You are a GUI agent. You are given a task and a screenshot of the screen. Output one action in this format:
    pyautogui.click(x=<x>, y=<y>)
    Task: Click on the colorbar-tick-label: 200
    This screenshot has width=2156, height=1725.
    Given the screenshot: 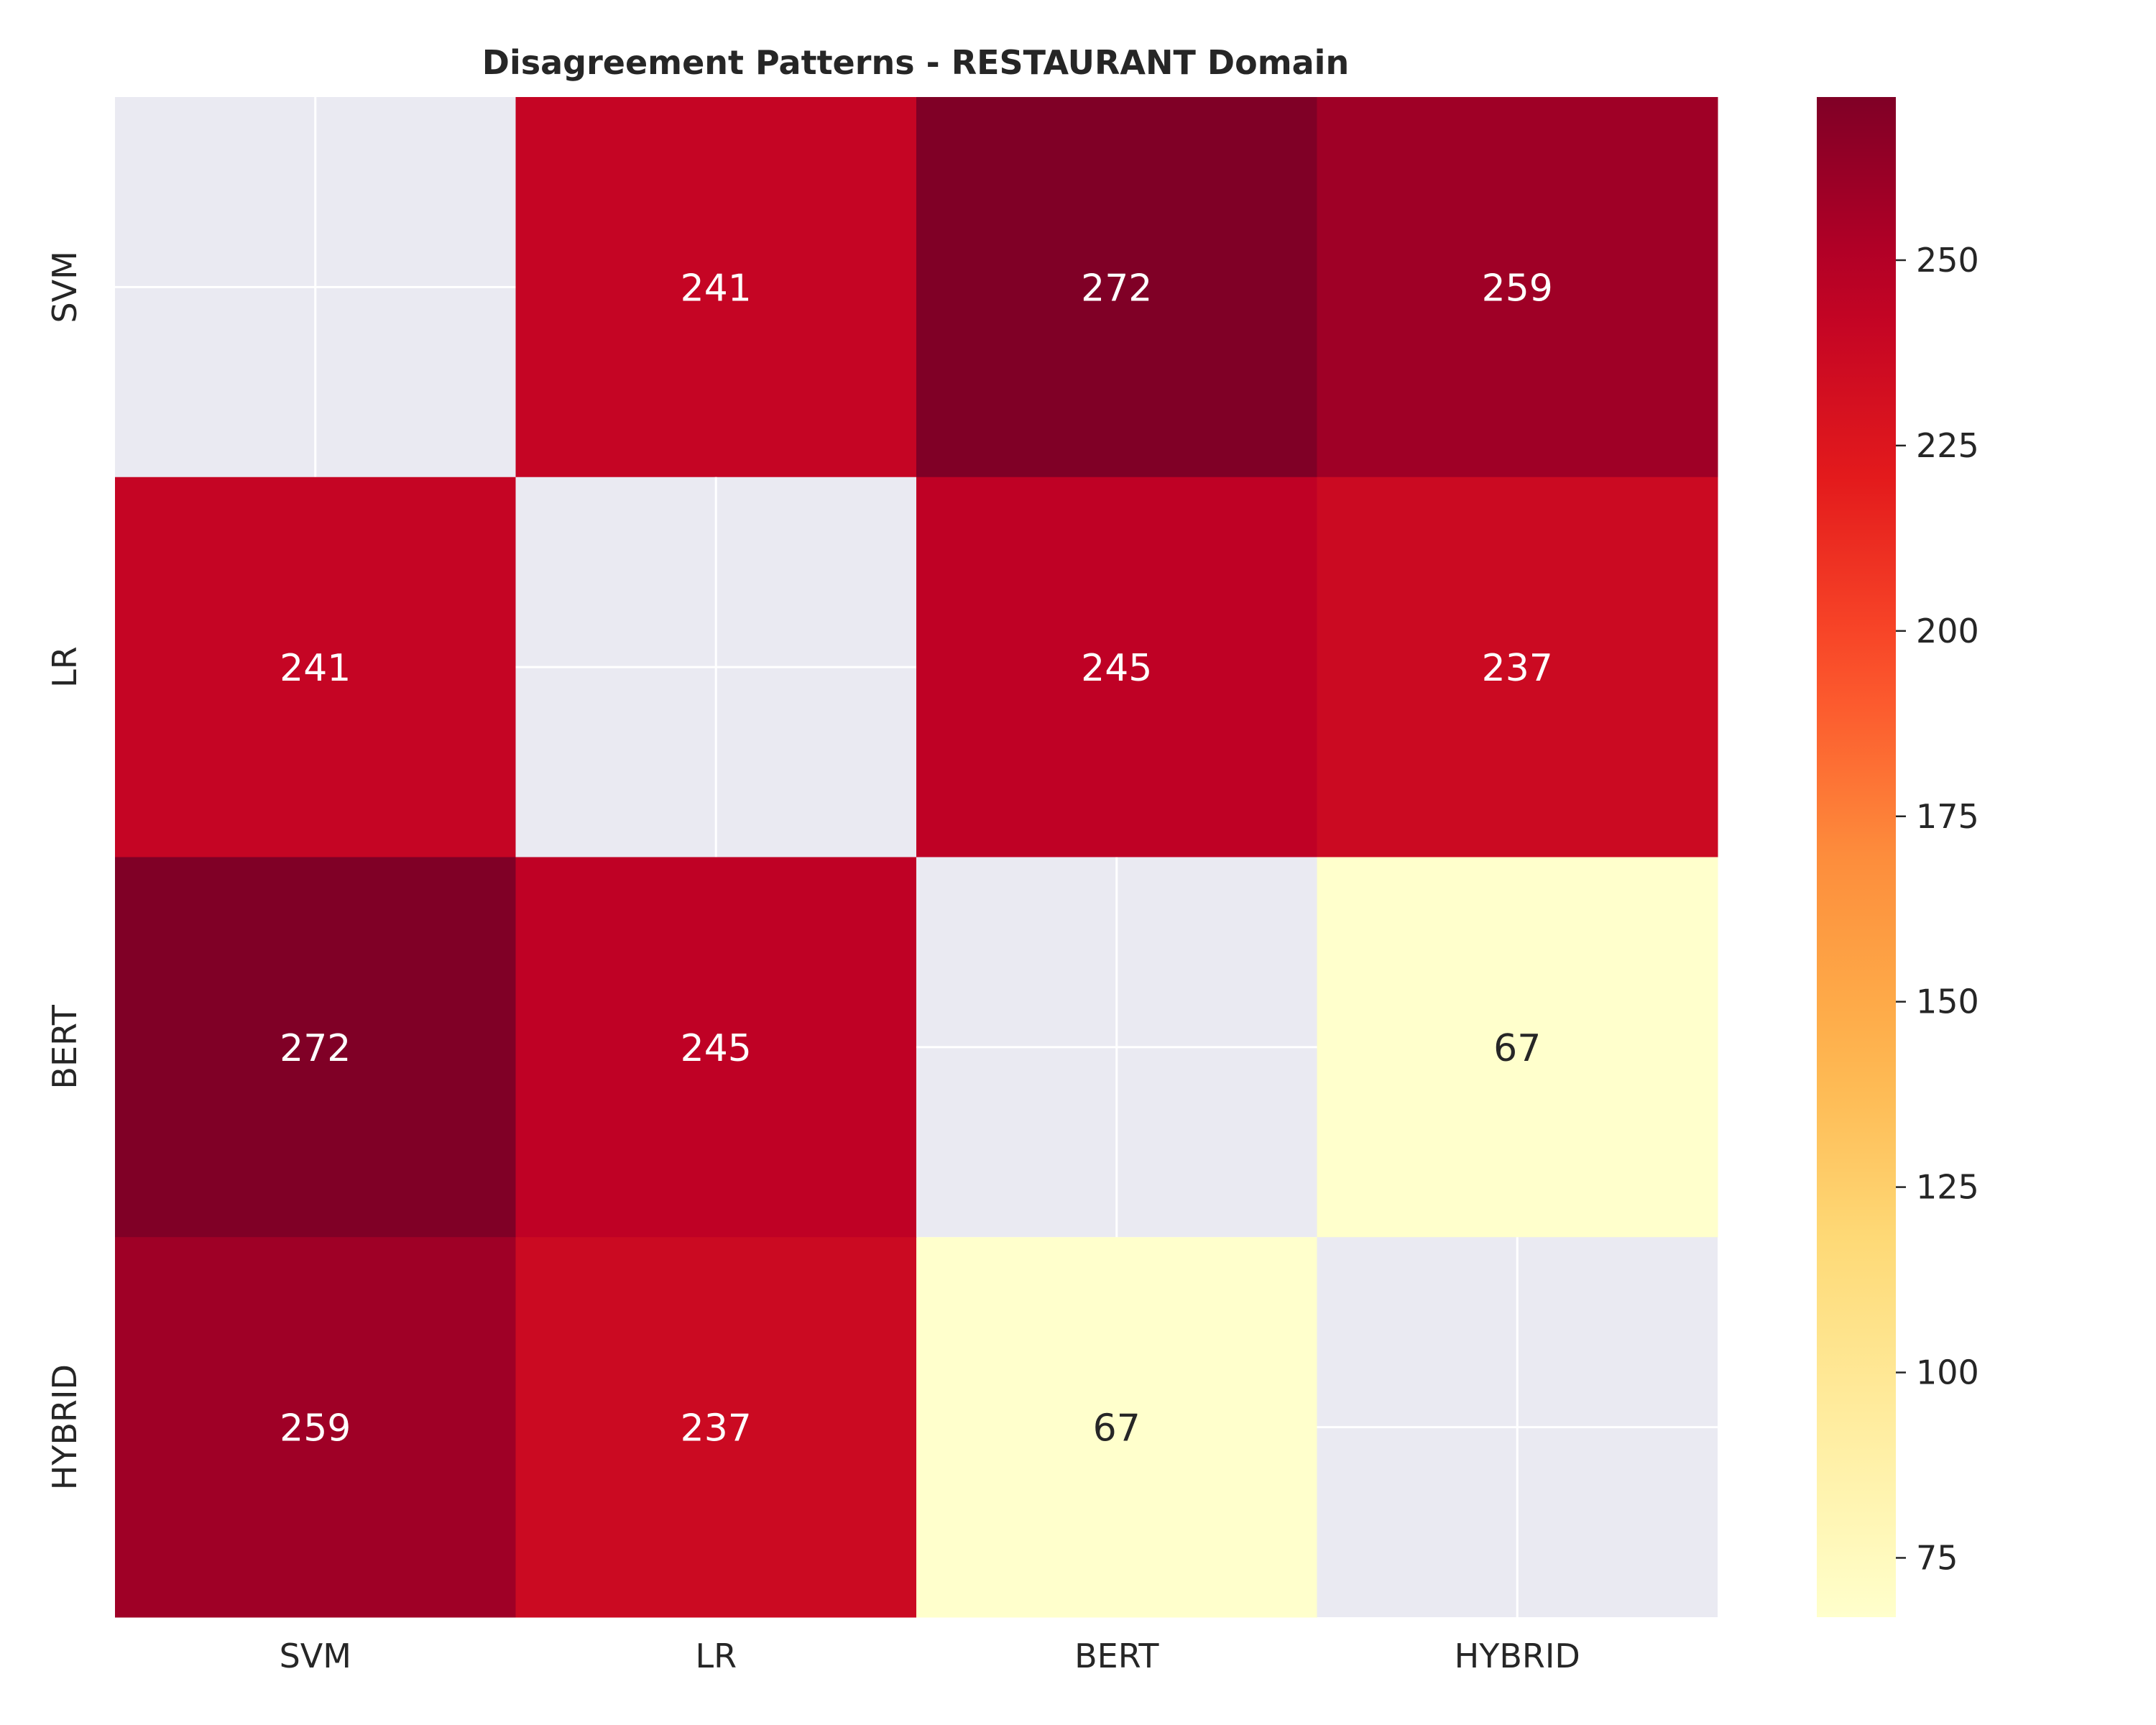 What is the action you would take?
    pyautogui.click(x=1947, y=631)
    